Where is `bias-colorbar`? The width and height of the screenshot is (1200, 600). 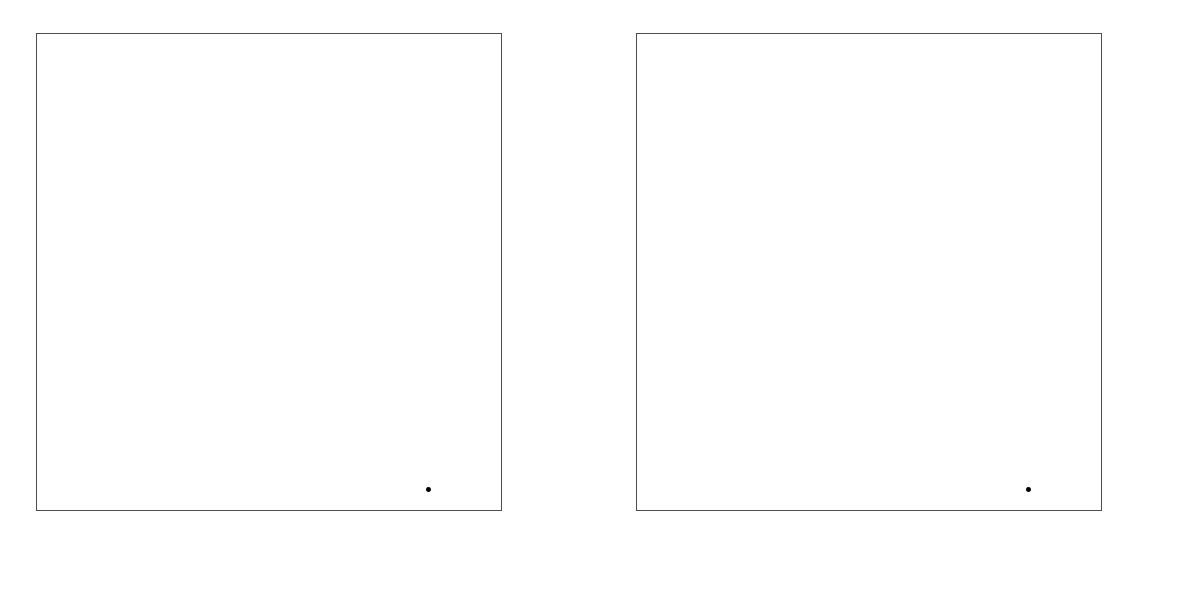 bias-colorbar is located at coordinates (1134, 270).